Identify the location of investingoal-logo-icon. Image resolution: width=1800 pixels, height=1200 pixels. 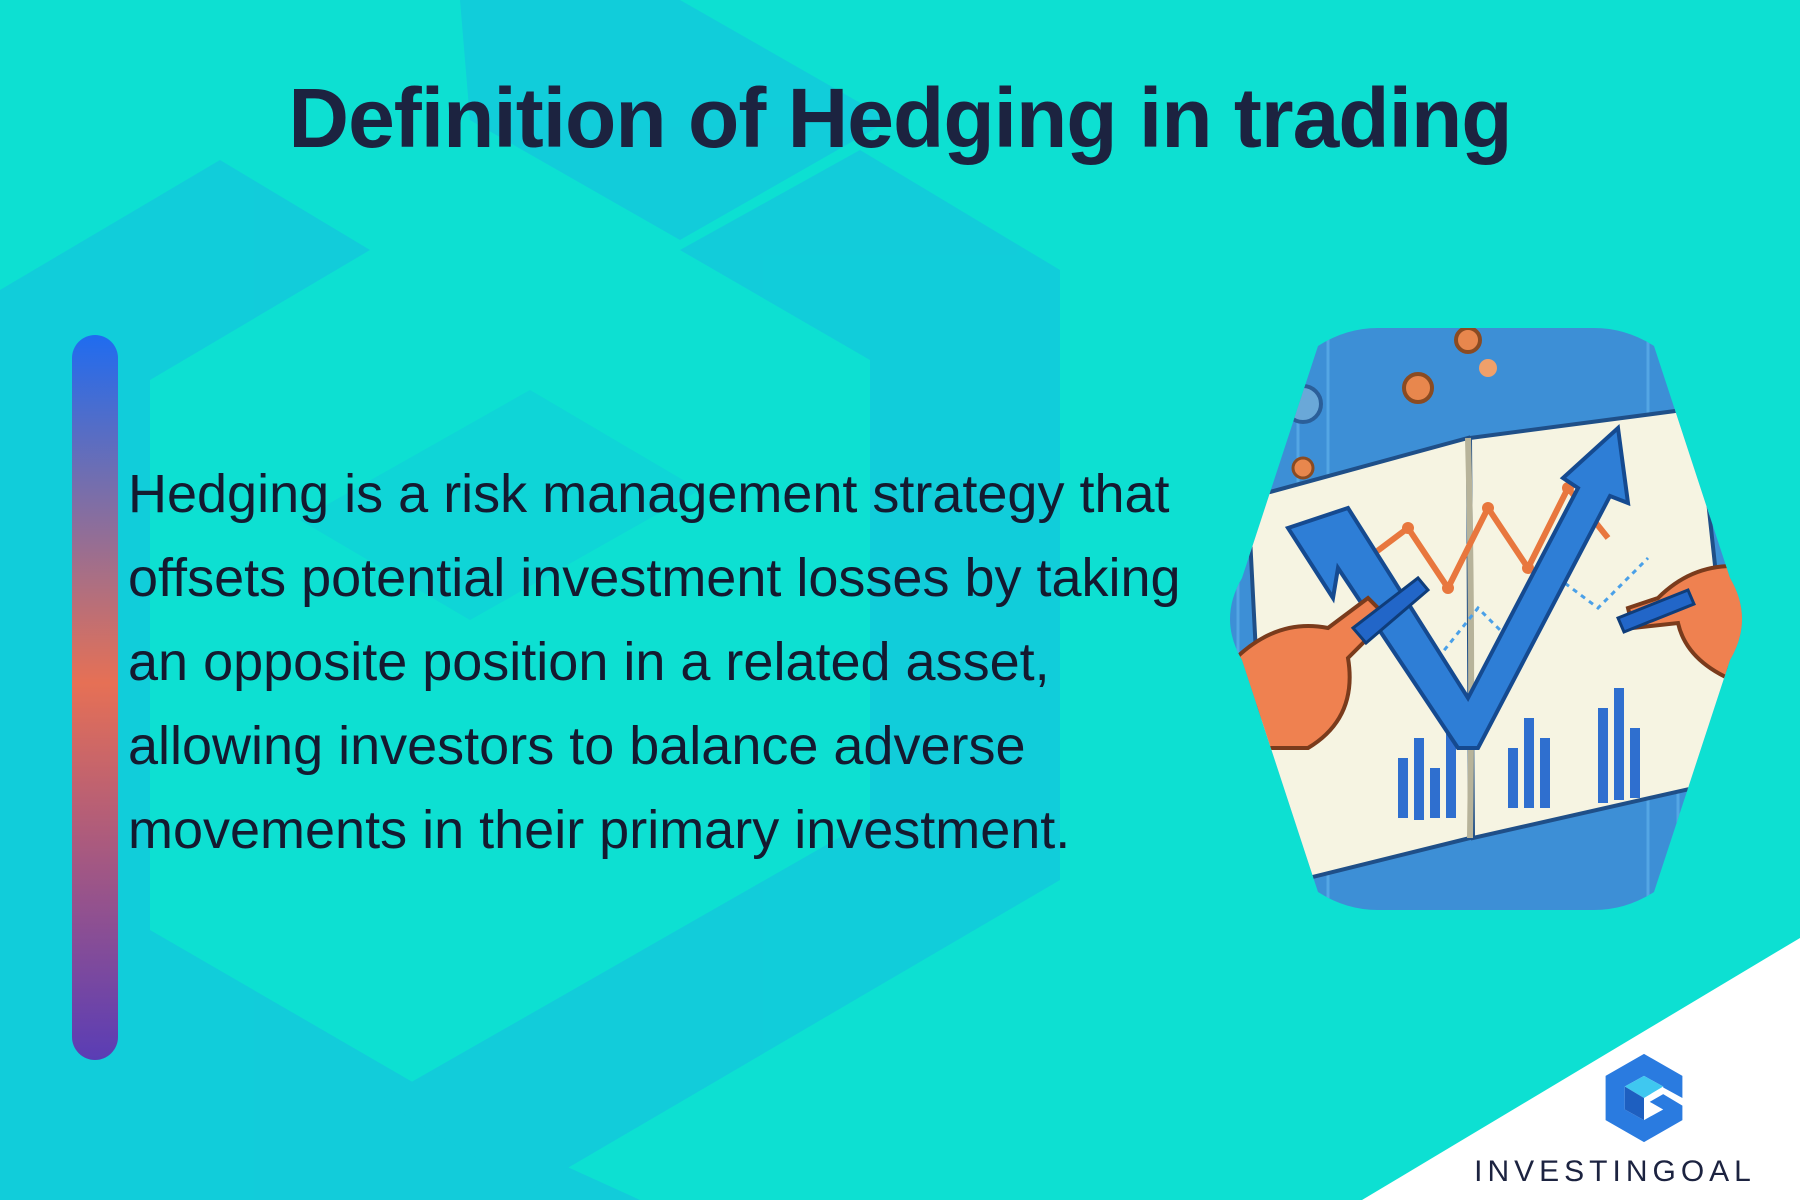
(1644, 1098).